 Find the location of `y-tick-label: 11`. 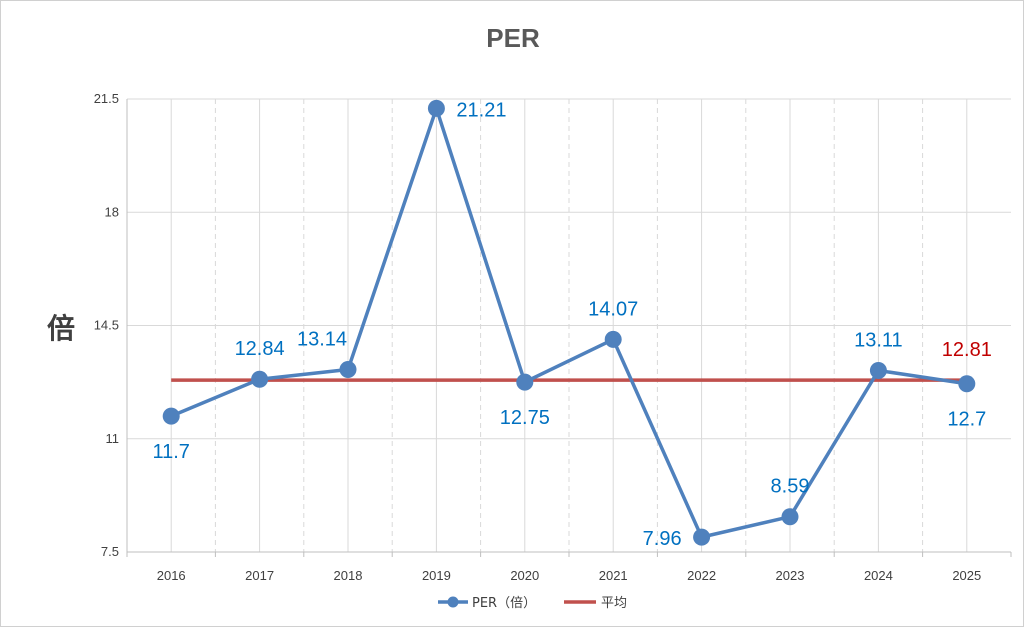

y-tick-label: 11 is located at coordinates (113, 438).